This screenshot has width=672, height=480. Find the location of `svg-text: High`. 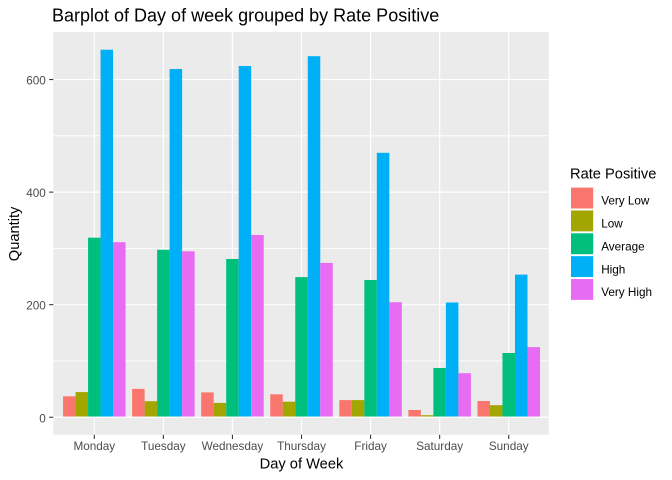

svg-text: High is located at coordinates (613, 269).